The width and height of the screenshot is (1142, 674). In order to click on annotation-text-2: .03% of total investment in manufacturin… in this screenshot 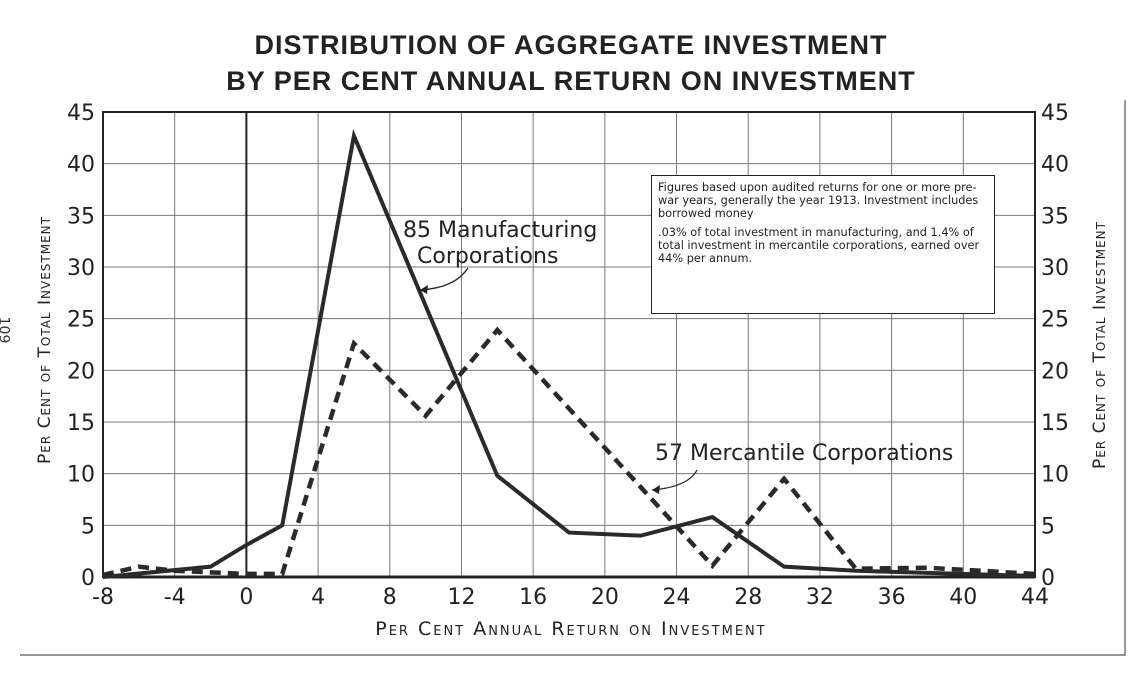, I will do `click(819, 245)`.